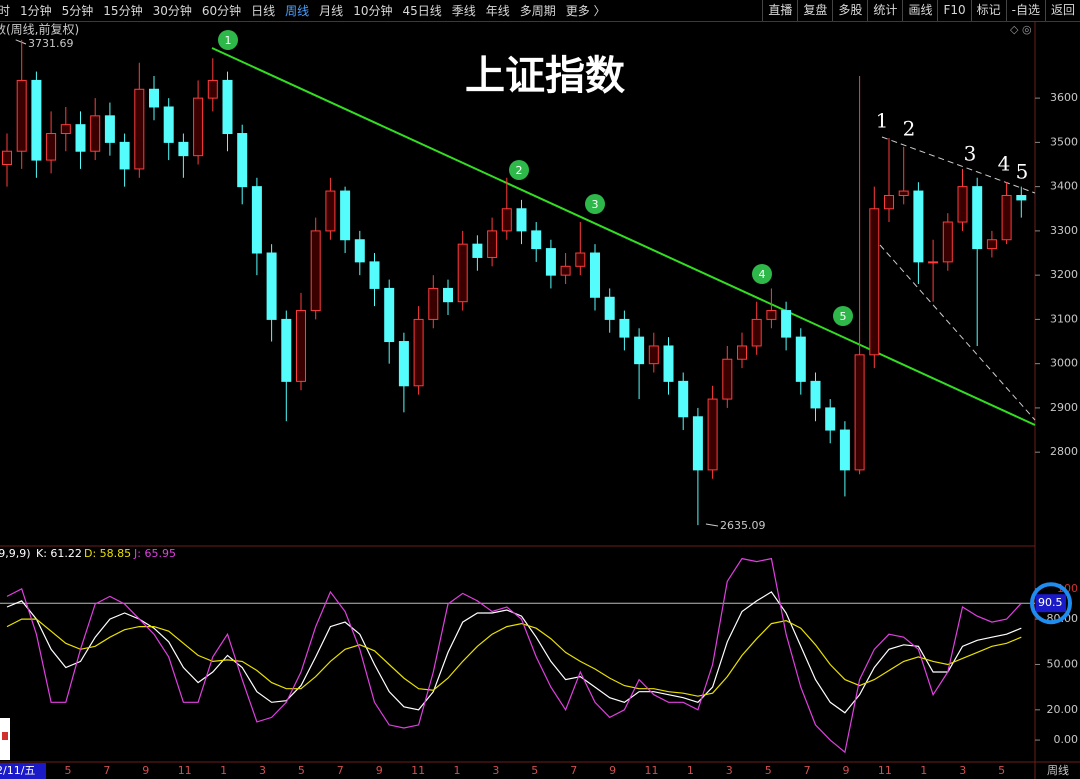  Describe the element at coordinates (373, 11) in the screenshot. I see `period-tab: 10分钟` at that location.